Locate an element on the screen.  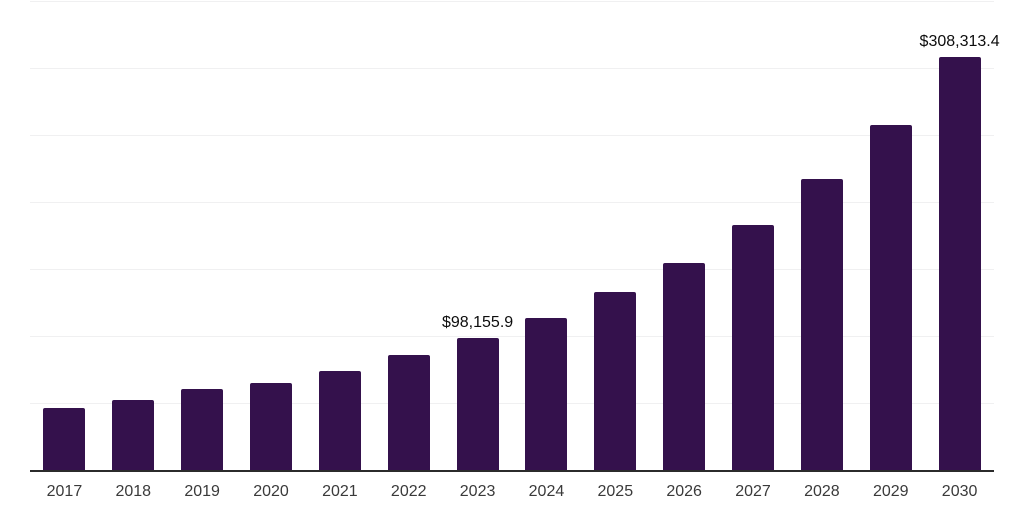
bar-2024 is located at coordinates (546, 394).